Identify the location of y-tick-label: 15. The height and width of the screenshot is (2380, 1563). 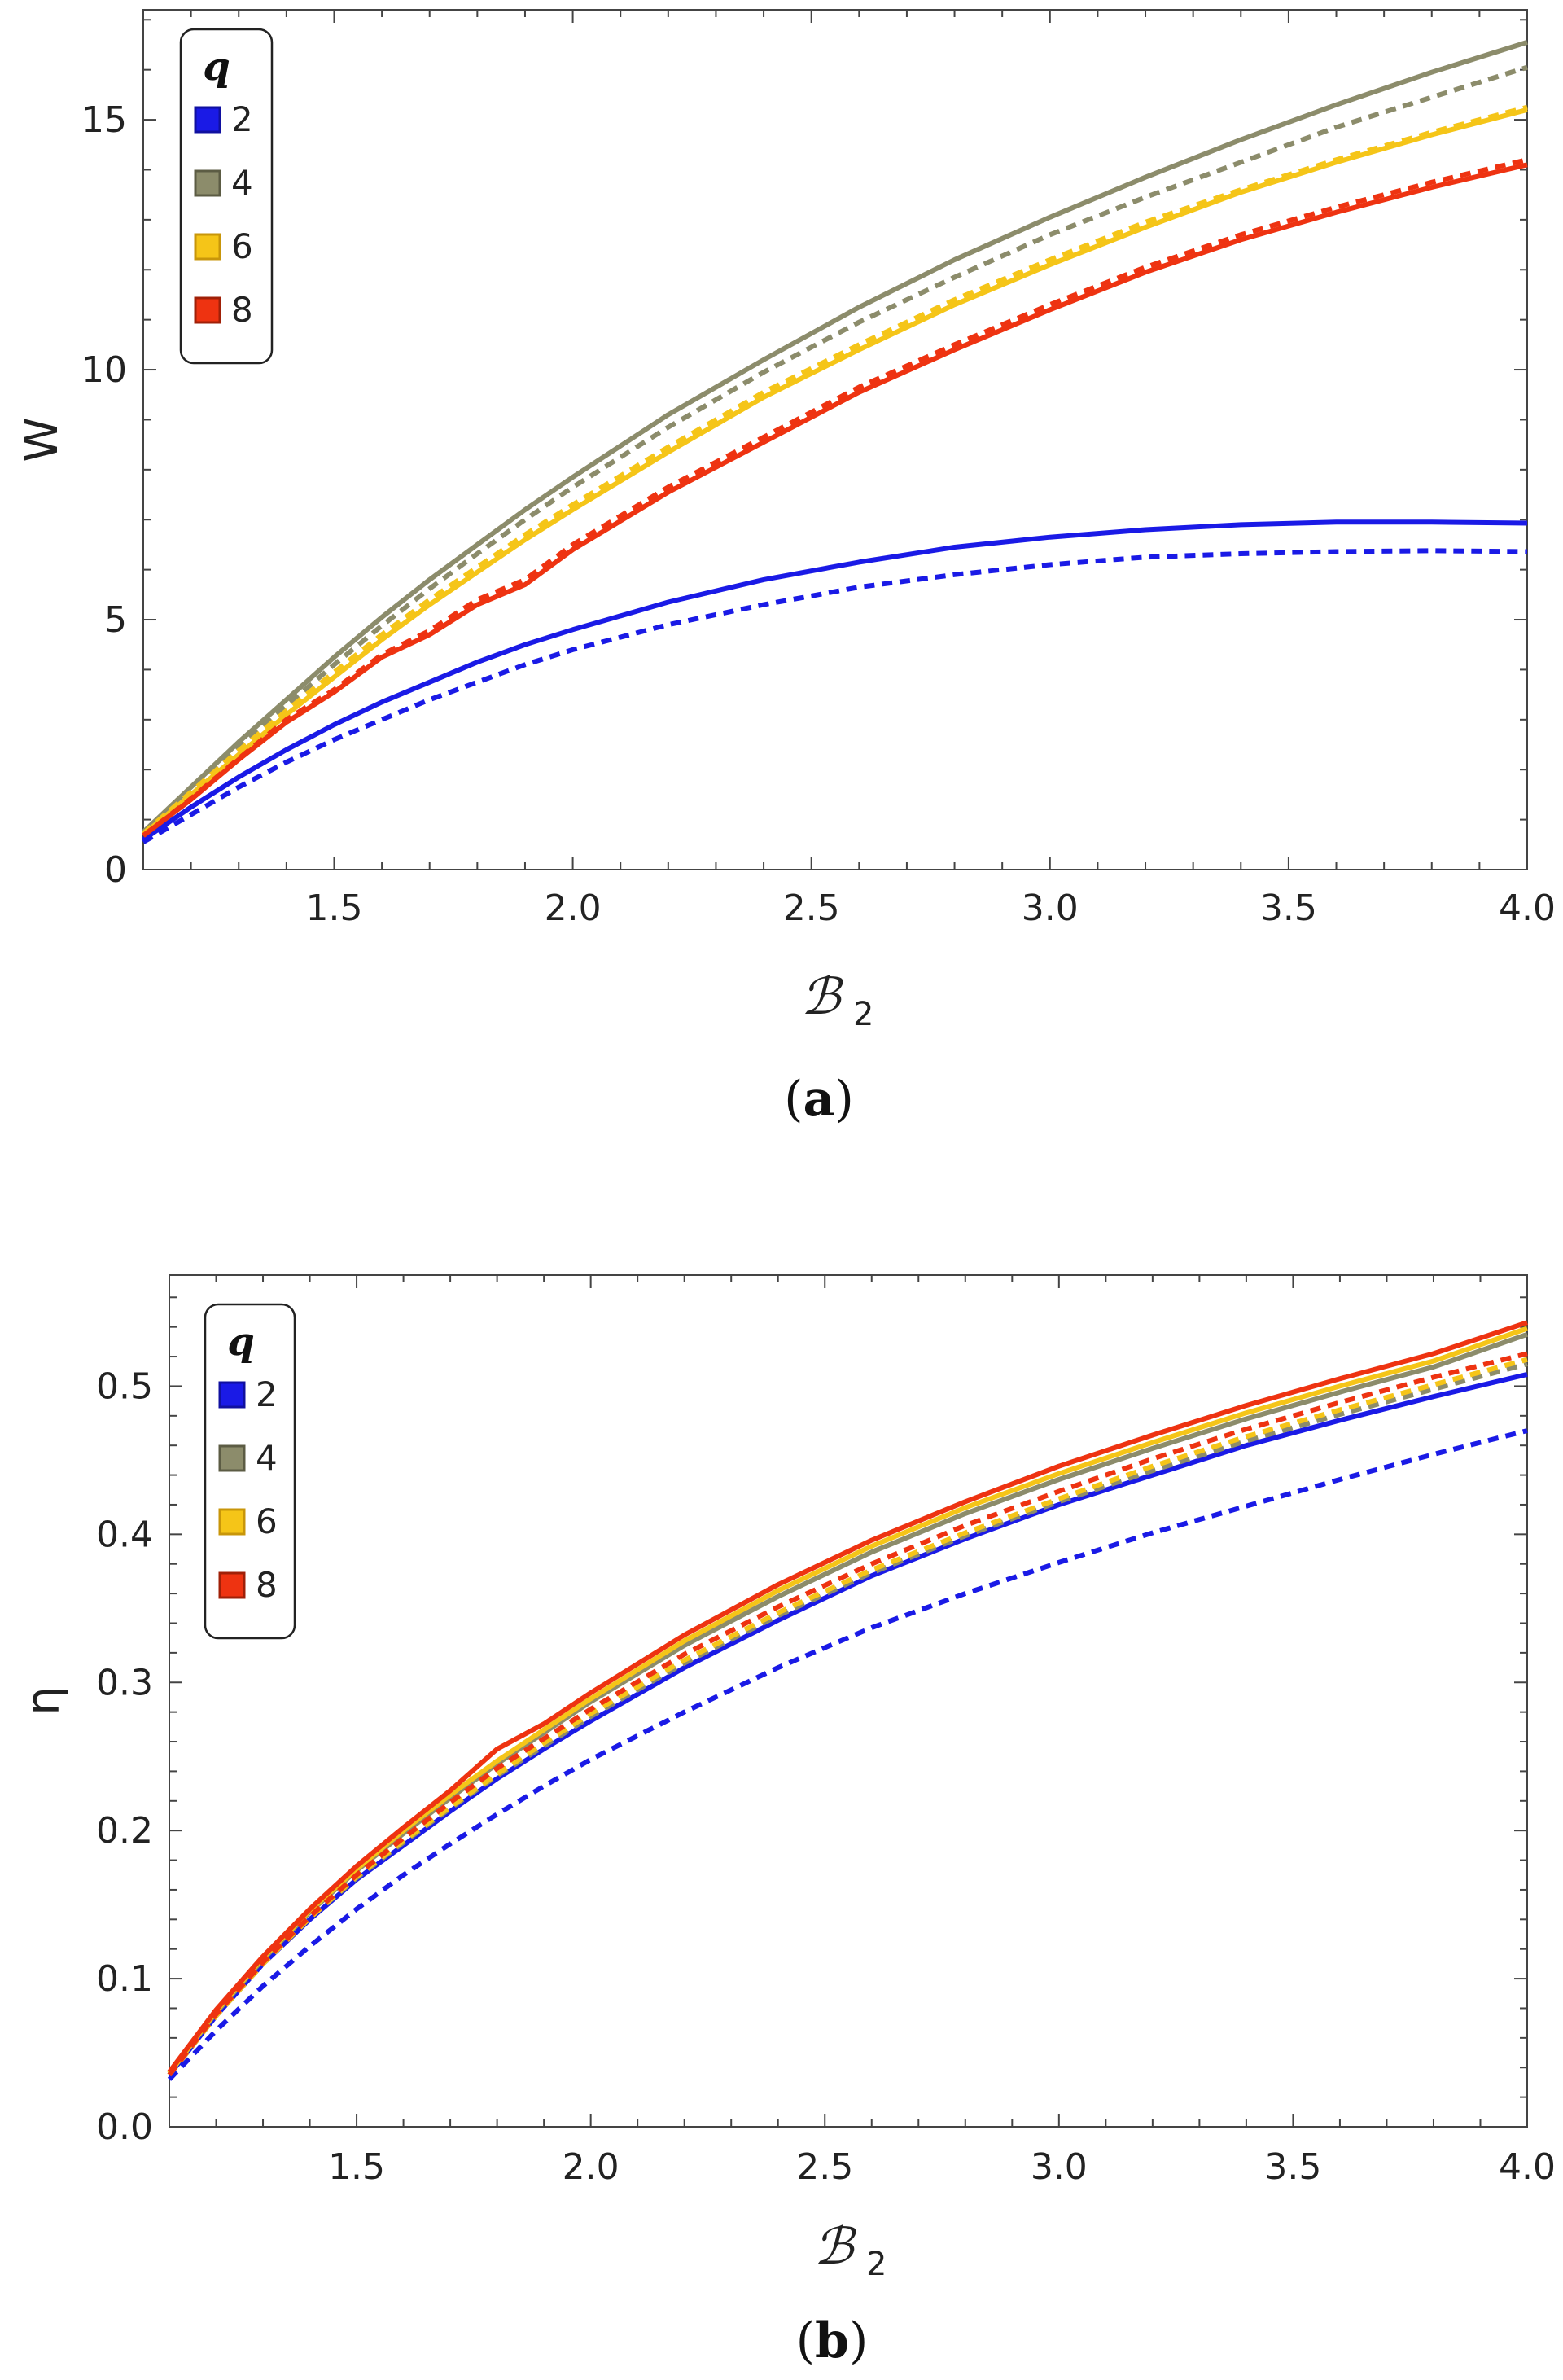
(104, 120).